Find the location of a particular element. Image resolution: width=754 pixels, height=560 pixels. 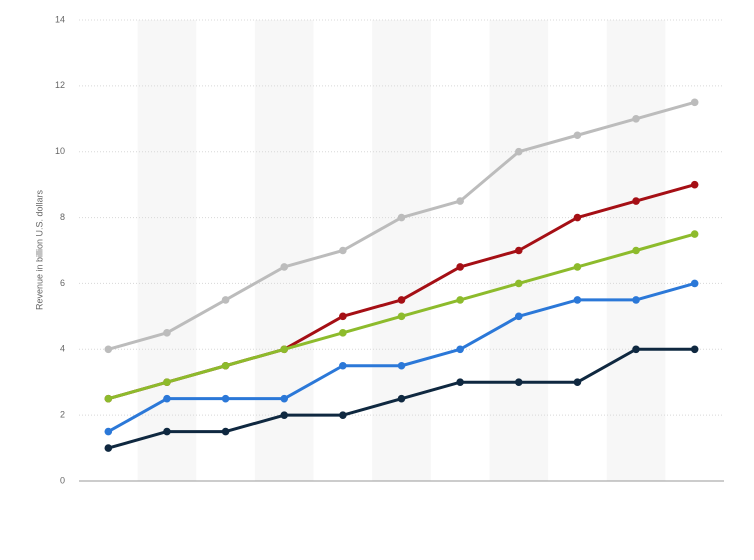

y-axis-label: Revenue in billion U.S. dollars is located at coordinates (39, 249).